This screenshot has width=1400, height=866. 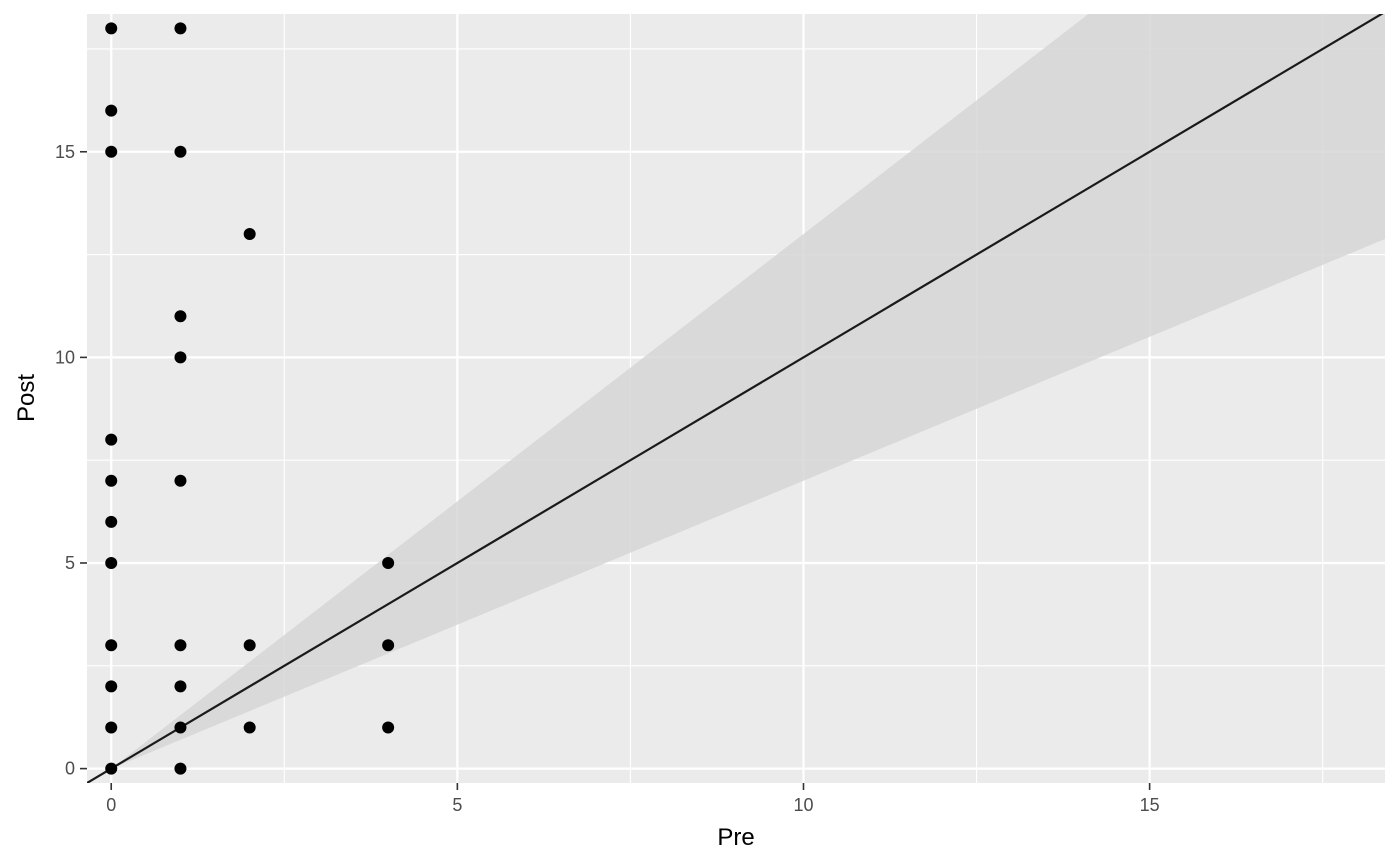 What do you see at coordinates (633, 799) in the screenshot?
I see `x-axis-ticks: 0 5 10 15` at bounding box center [633, 799].